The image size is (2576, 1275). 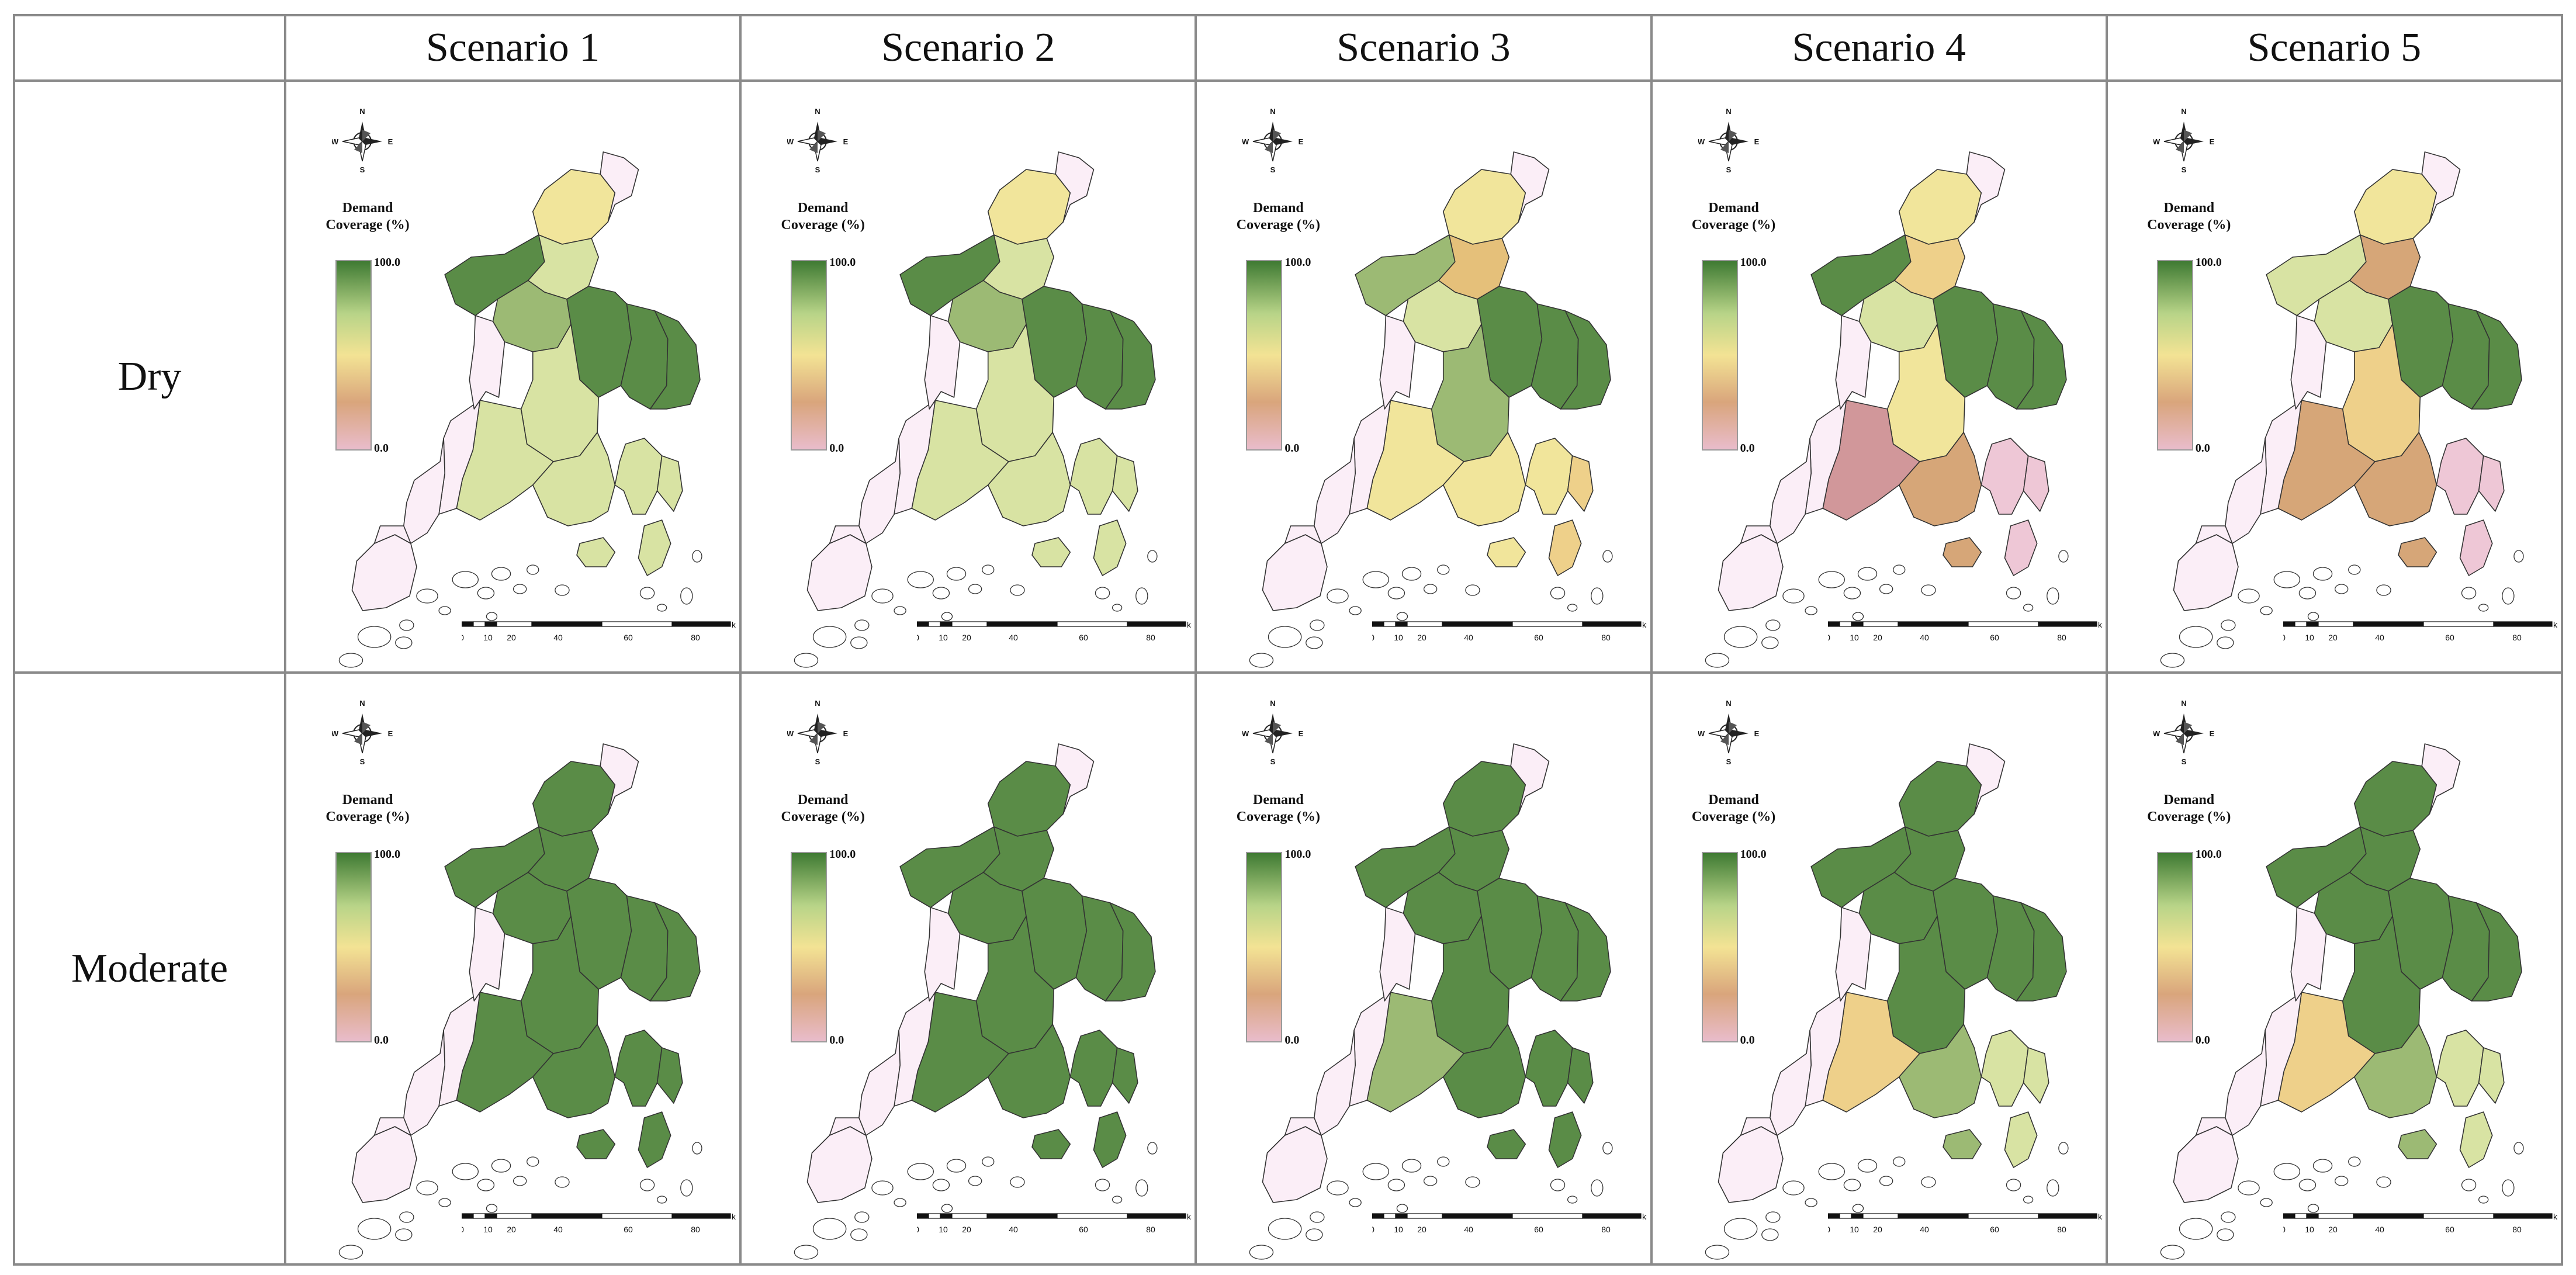 I want to click on compass-s: S, so click(x=817, y=169).